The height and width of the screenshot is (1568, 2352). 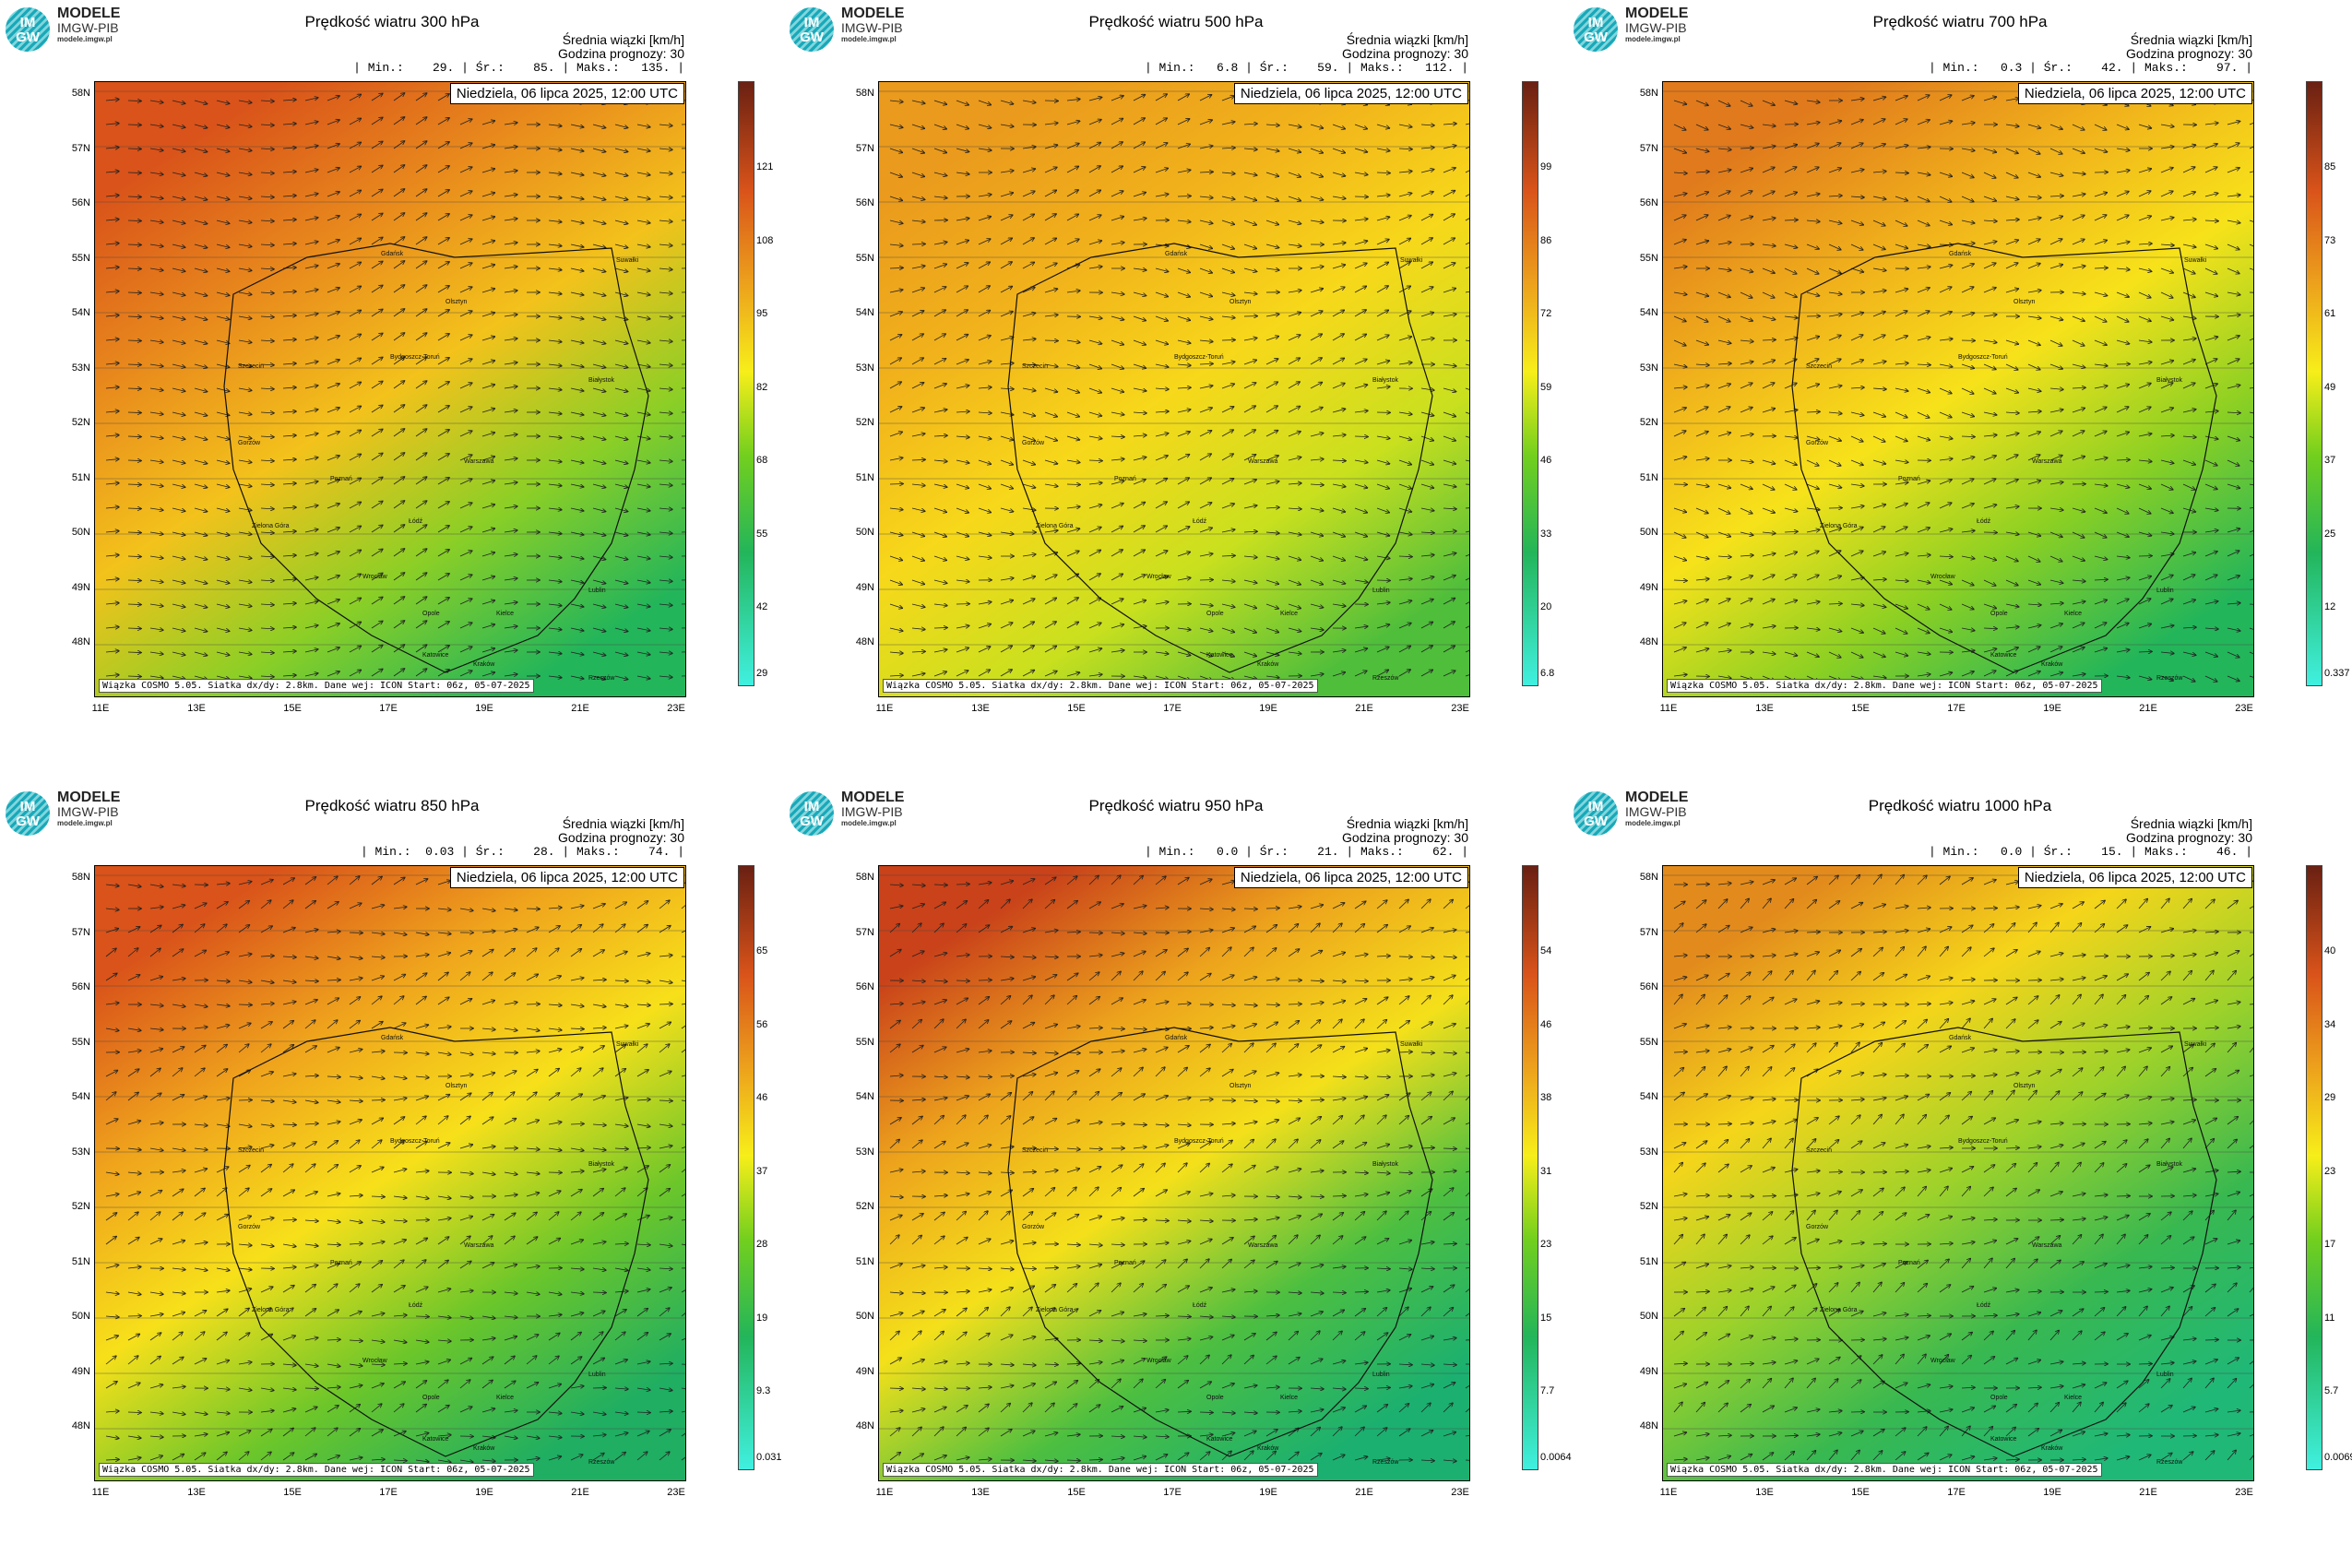 What do you see at coordinates (1656, 27) in the screenshot?
I see `logo-org: IMGW-PIB` at bounding box center [1656, 27].